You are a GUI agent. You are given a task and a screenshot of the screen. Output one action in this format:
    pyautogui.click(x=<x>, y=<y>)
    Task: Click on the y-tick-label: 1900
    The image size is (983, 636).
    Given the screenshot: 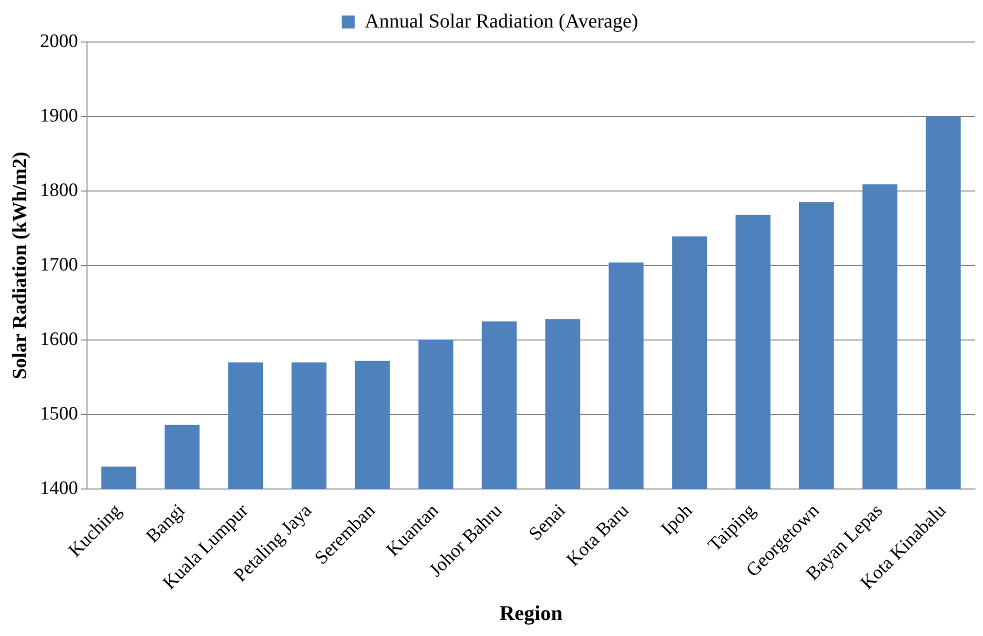 What is the action you would take?
    pyautogui.click(x=59, y=115)
    